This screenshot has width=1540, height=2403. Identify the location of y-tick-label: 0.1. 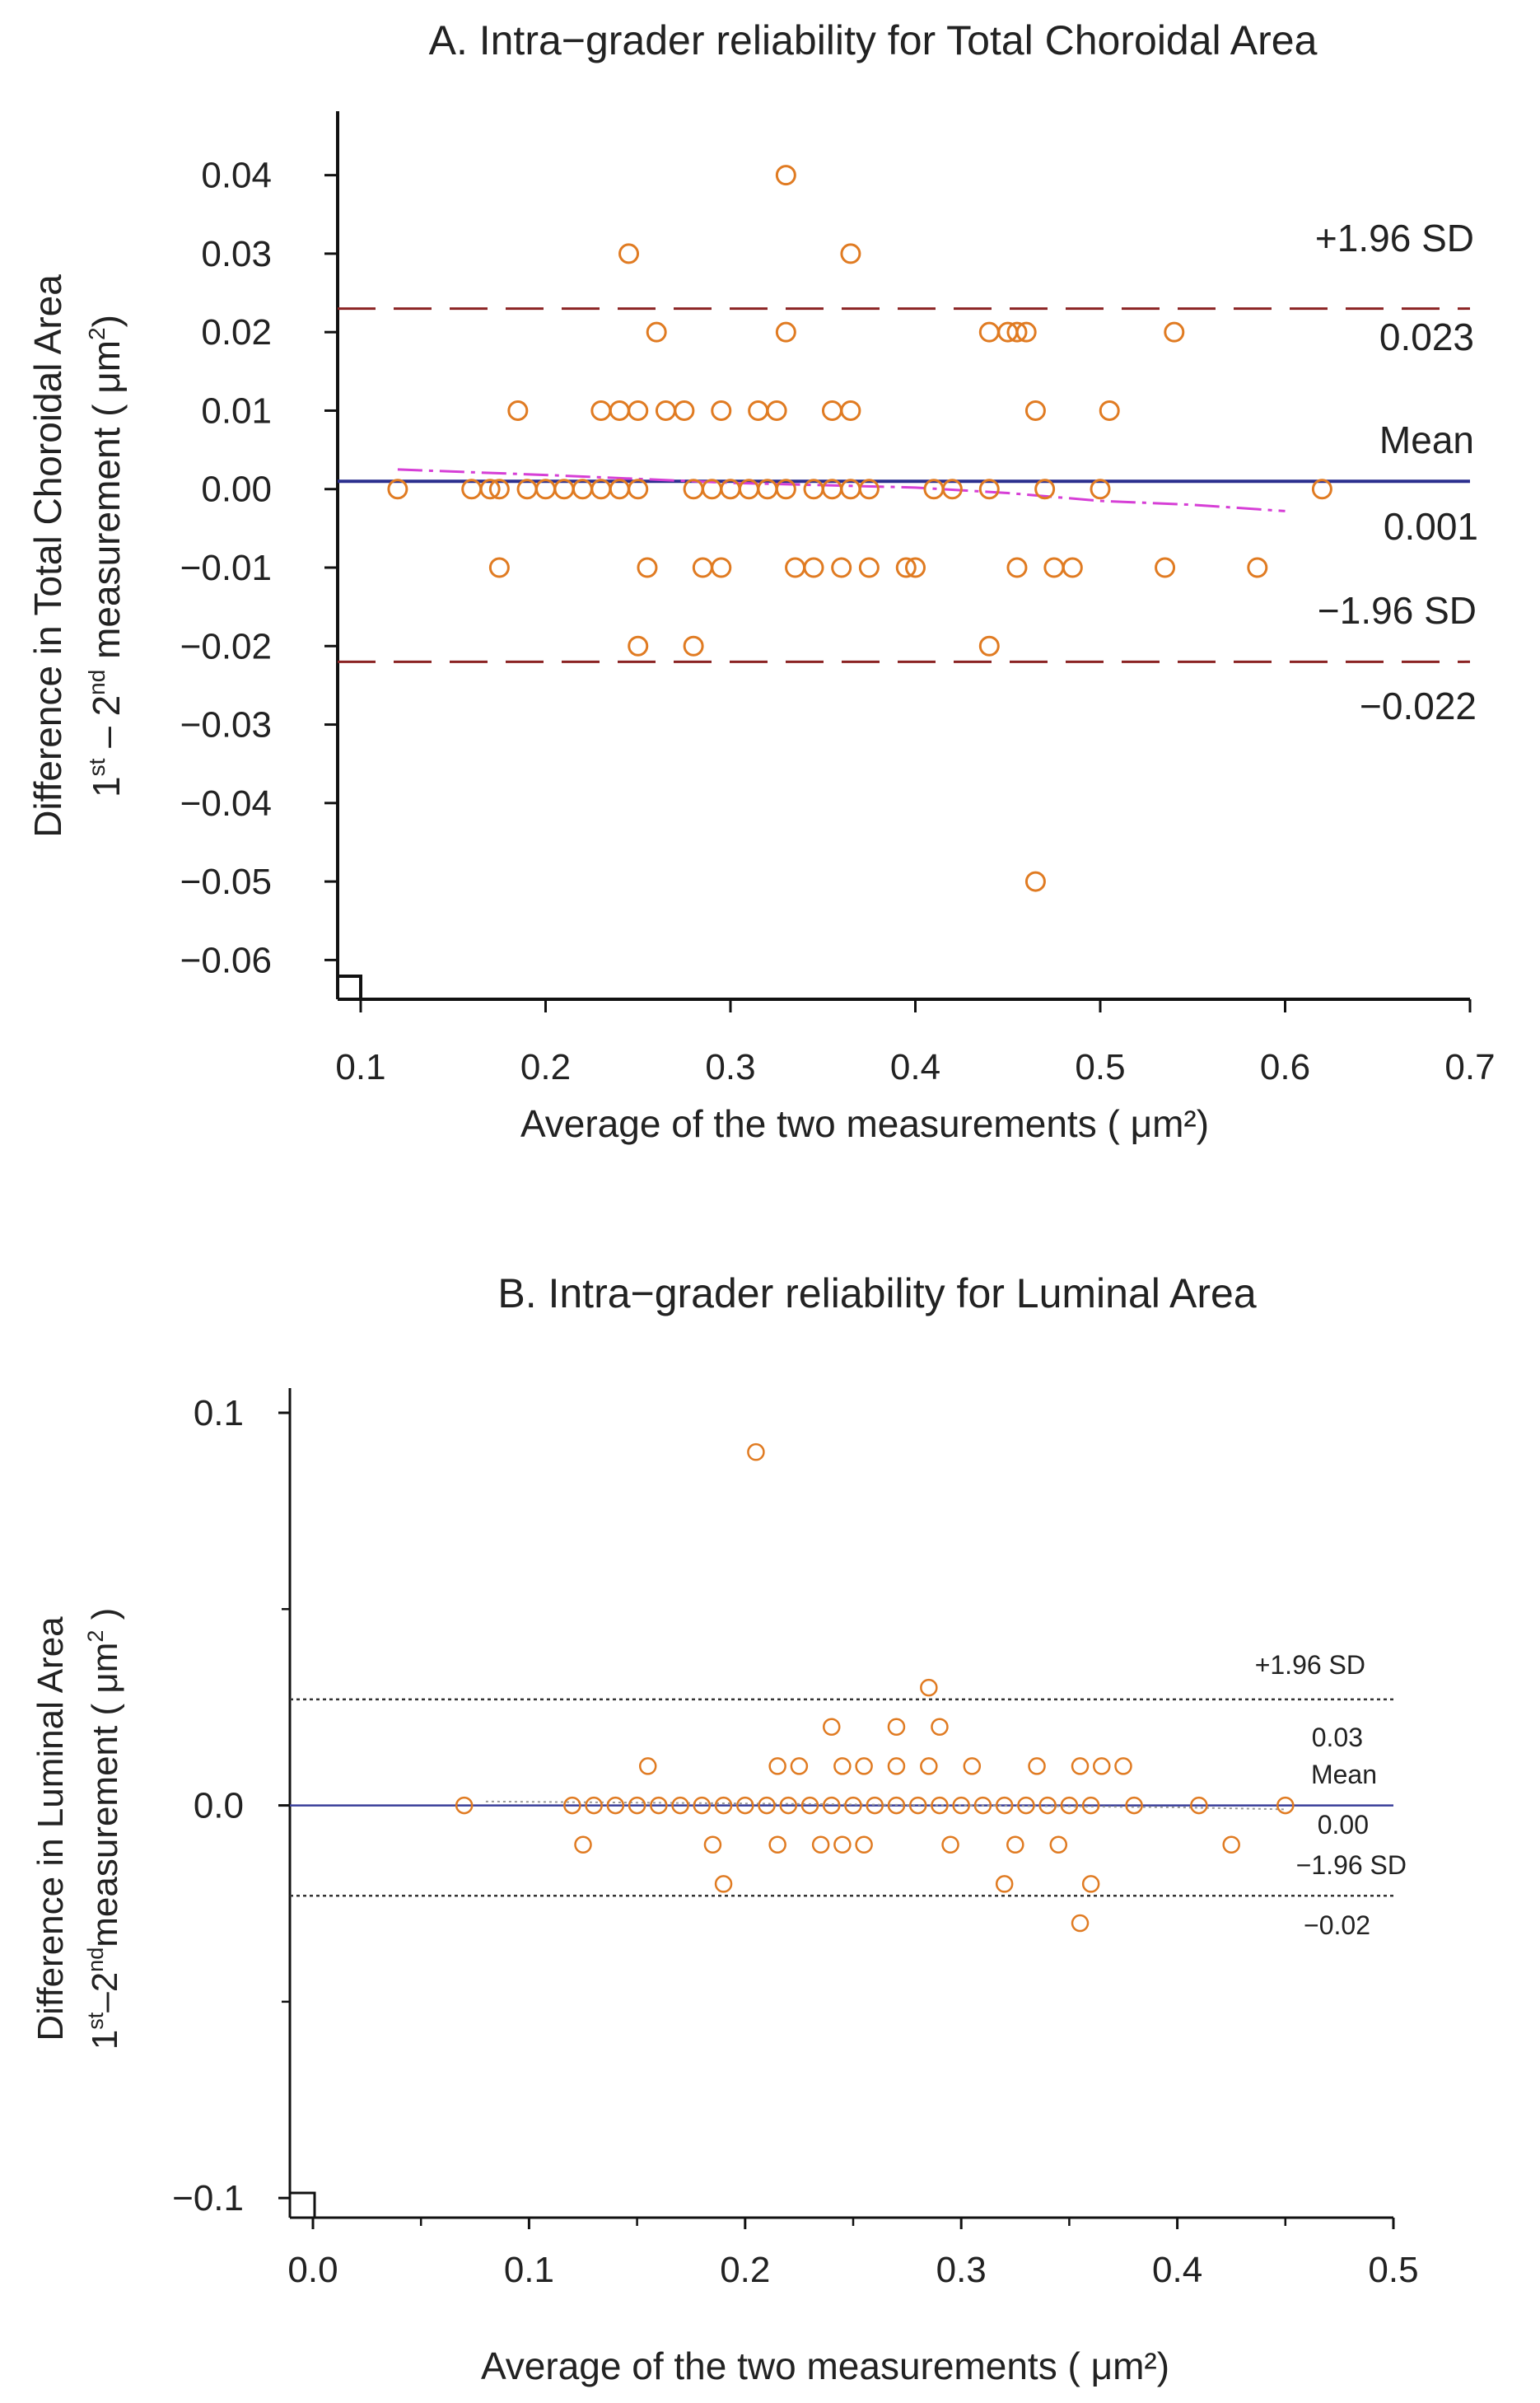
(219, 1413).